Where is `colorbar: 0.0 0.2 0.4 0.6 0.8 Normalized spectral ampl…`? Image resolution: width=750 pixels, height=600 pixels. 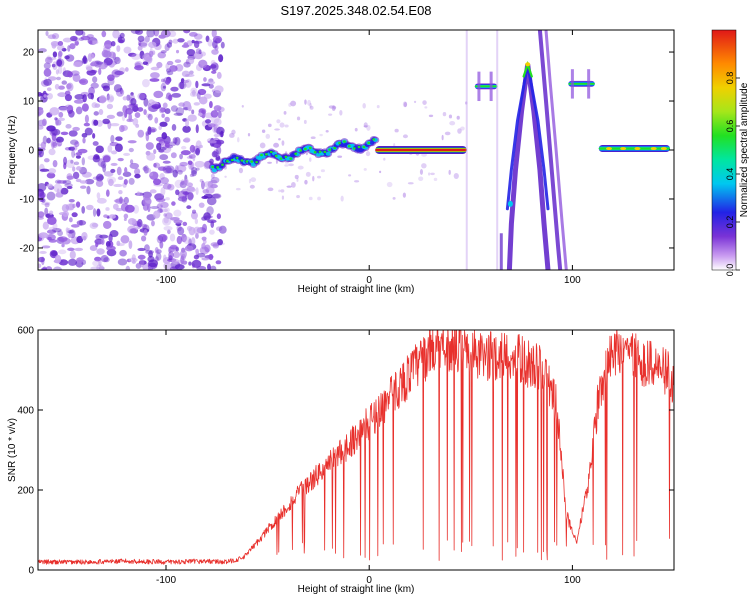
colorbar: 0.0 0.2 0.4 0.6 0.8 Normalized spectral ampl… is located at coordinates (730, 153).